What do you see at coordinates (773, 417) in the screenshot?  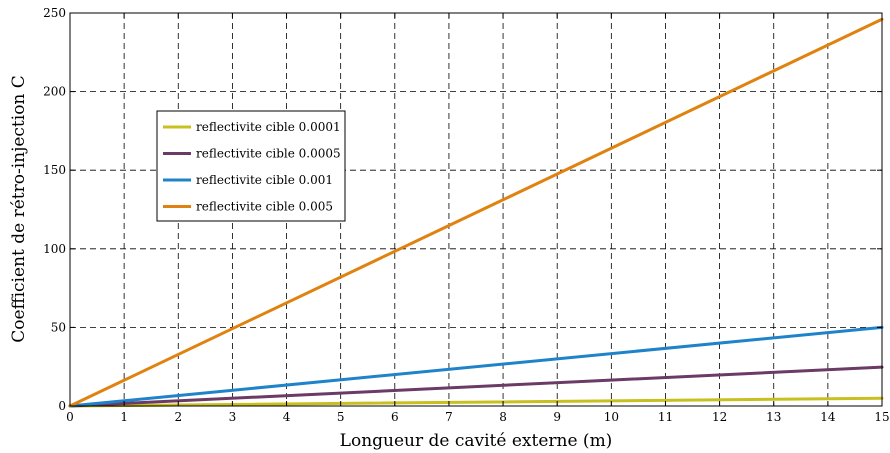 I see `x-tick-label: 13` at bounding box center [773, 417].